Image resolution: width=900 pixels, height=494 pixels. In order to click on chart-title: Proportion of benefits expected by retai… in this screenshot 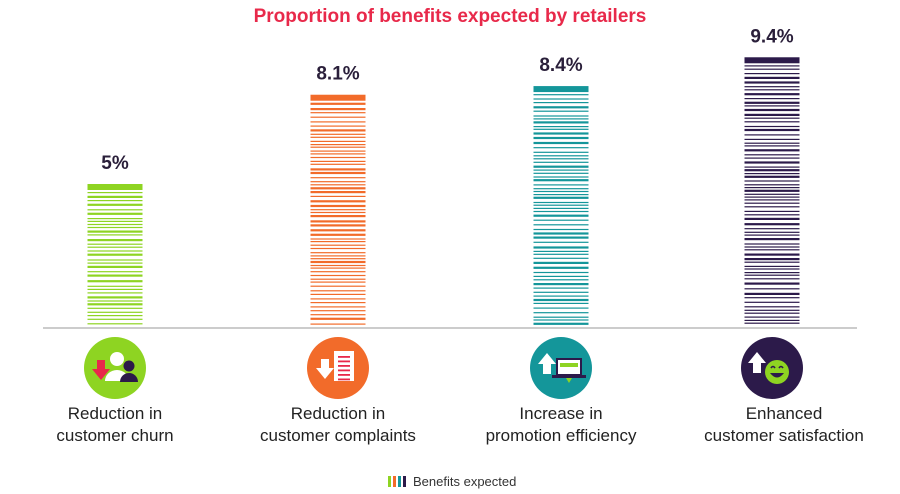, I will do `click(450, 16)`.